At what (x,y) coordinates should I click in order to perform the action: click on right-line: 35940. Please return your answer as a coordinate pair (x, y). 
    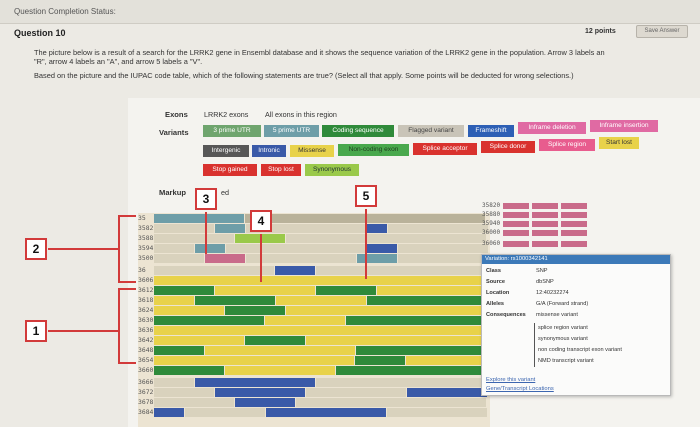
    Looking at the image, I should click on (535, 223).